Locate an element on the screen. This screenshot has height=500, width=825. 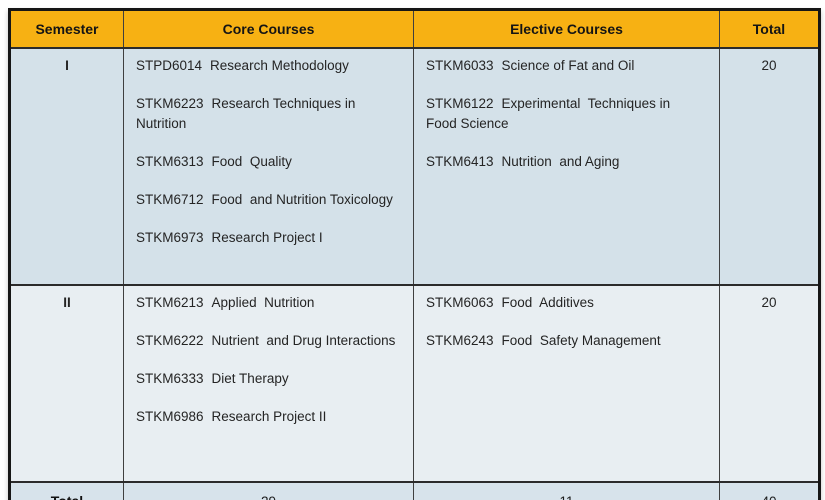
course-title: Food Additives is located at coordinates (547, 302).